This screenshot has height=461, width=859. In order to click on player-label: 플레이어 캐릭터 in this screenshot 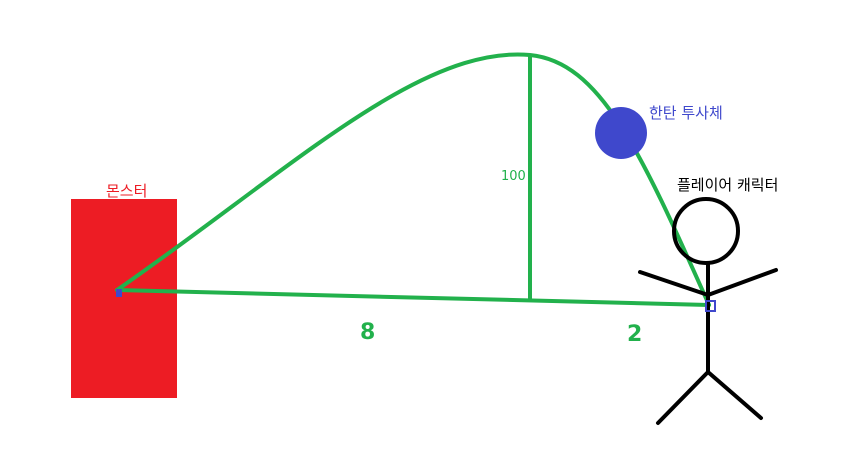, I will do `click(727, 185)`.